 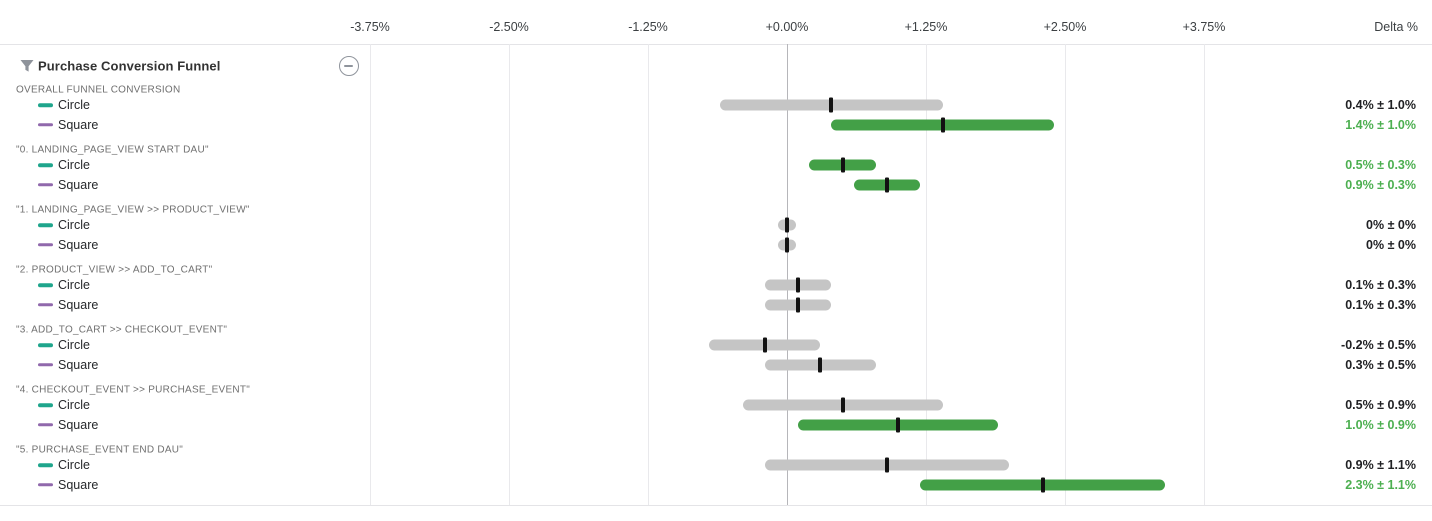 What do you see at coordinates (1378, 345) in the screenshot?
I see `delta-value-label: -0.2% ± 0.5%` at bounding box center [1378, 345].